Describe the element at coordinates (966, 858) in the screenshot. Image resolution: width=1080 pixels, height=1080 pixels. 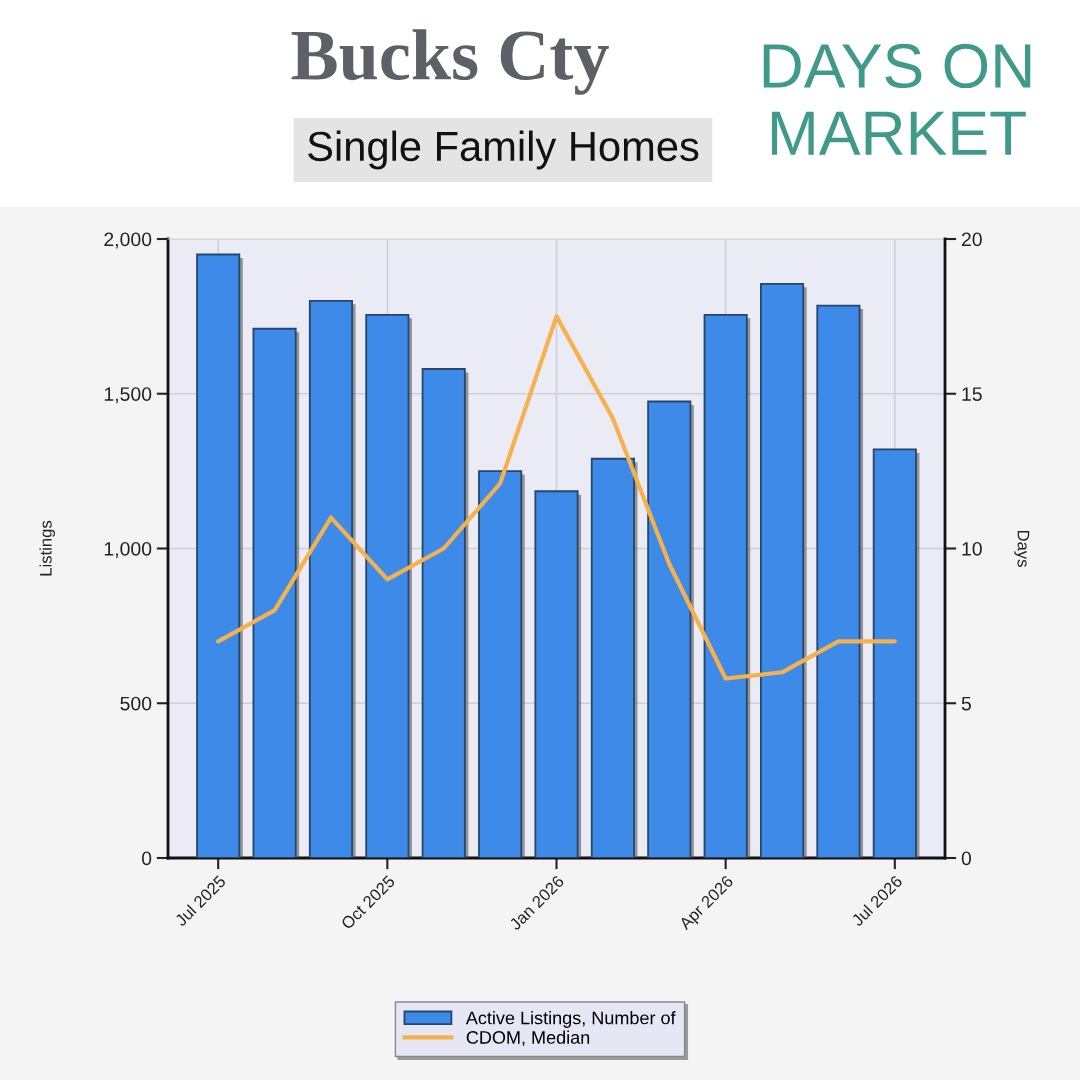
I see `y2-tick-label: 0` at that location.